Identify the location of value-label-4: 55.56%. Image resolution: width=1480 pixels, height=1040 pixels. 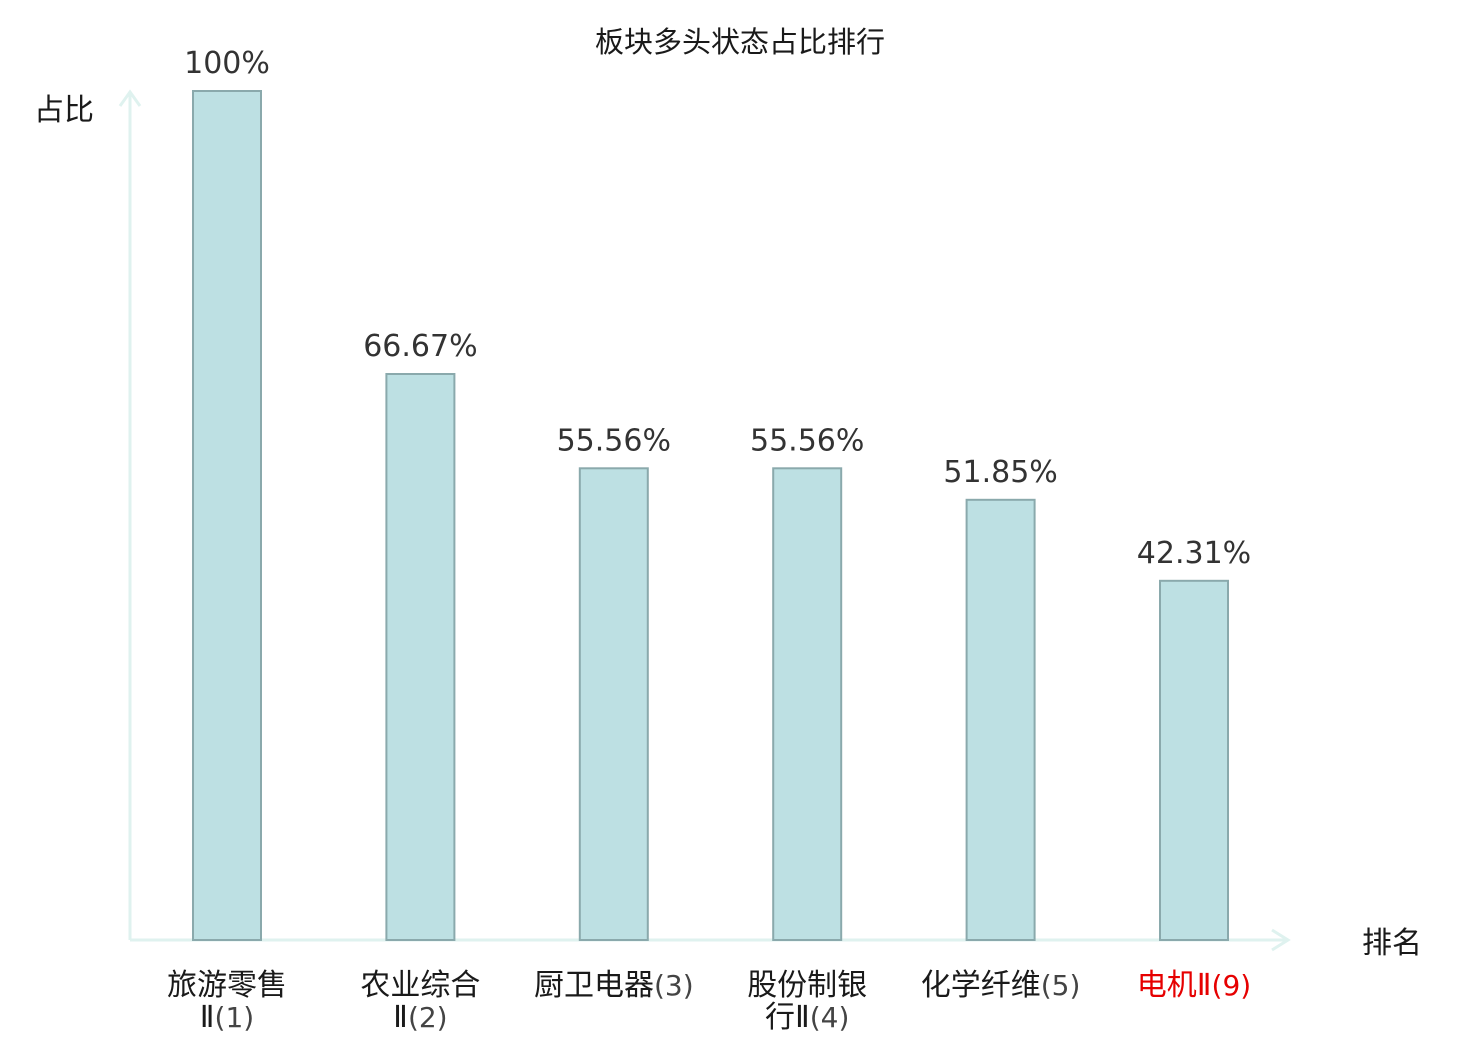
(807, 440).